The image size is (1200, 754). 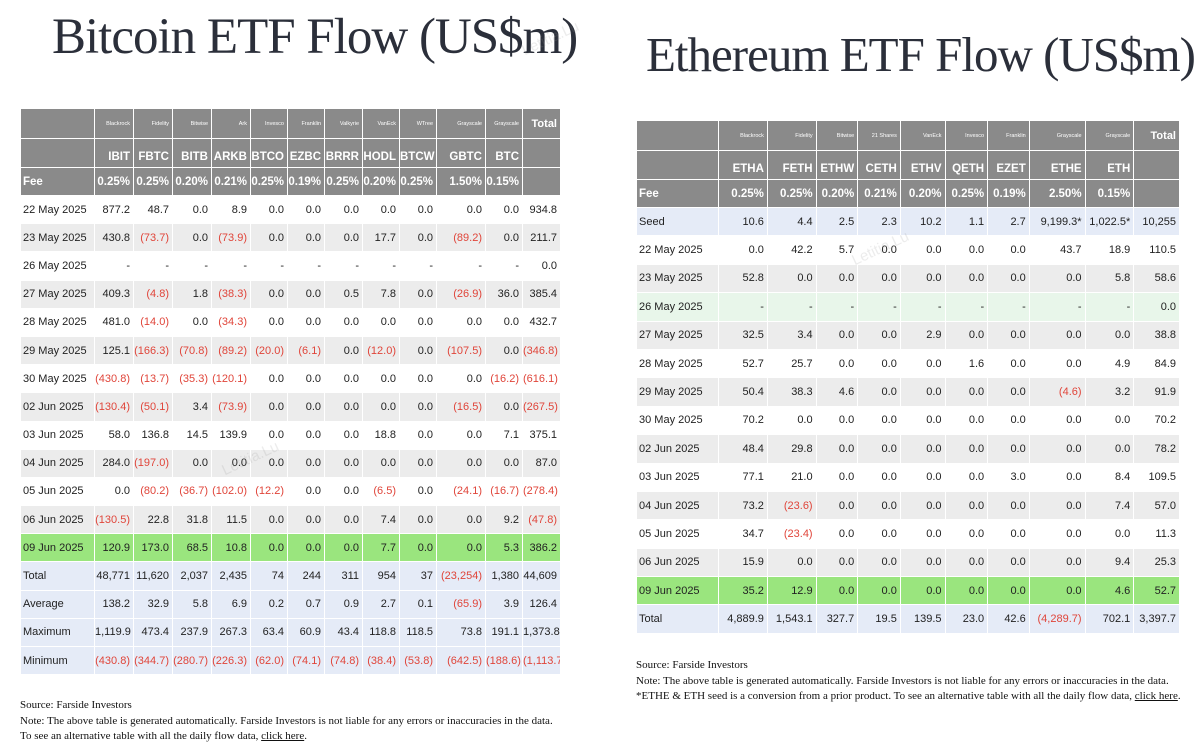 What do you see at coordinates (541, 379) in the screenshot?
I see `row-total: (616.1)` at bounding box center [541, 379].